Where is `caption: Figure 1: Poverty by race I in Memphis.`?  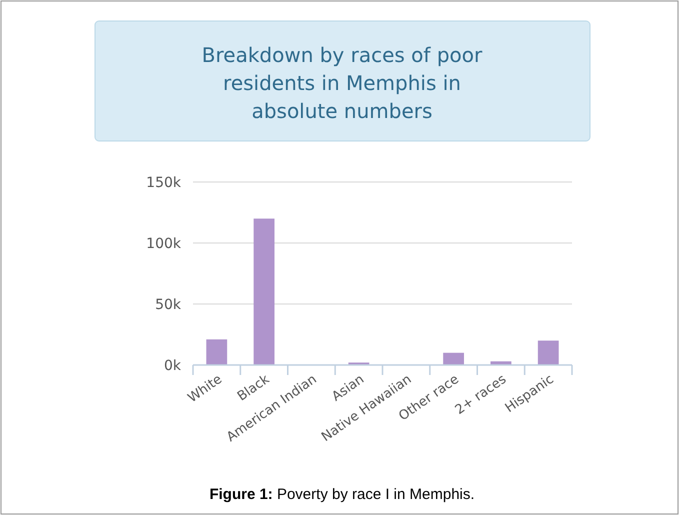
caption: Figure 1: Poverty by race I in Memphis. is located at coordinates (342, 494).